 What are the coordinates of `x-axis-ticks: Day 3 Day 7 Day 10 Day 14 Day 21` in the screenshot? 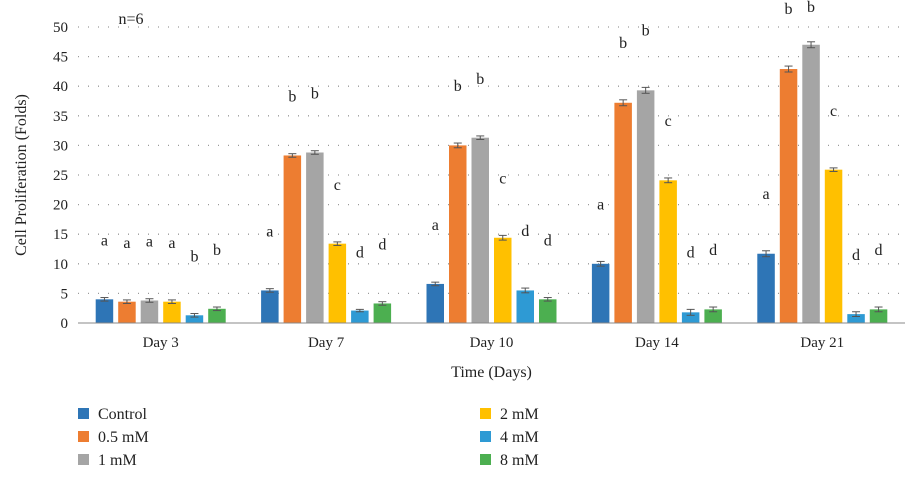 It's located at (494, 343).